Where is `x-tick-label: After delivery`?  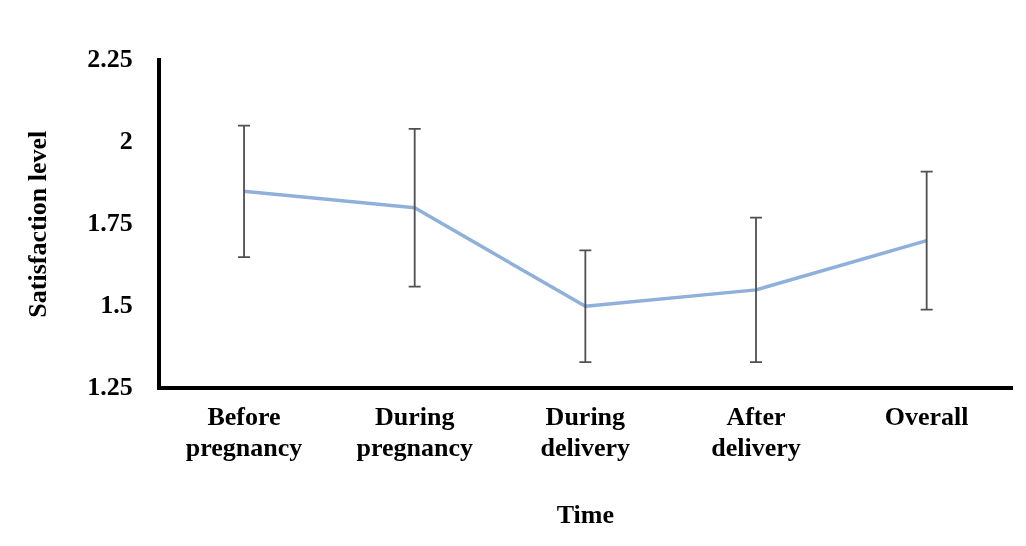 x-tick-label: After delivery is located at coordinates (756, 431).